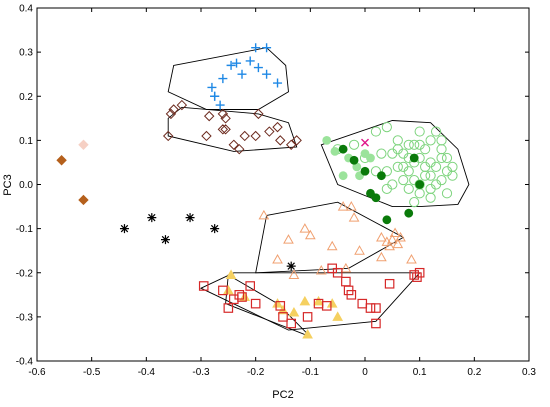 The image size is (550, 407). I want to click on y-tick-label: 0.3, so click(26, 53).